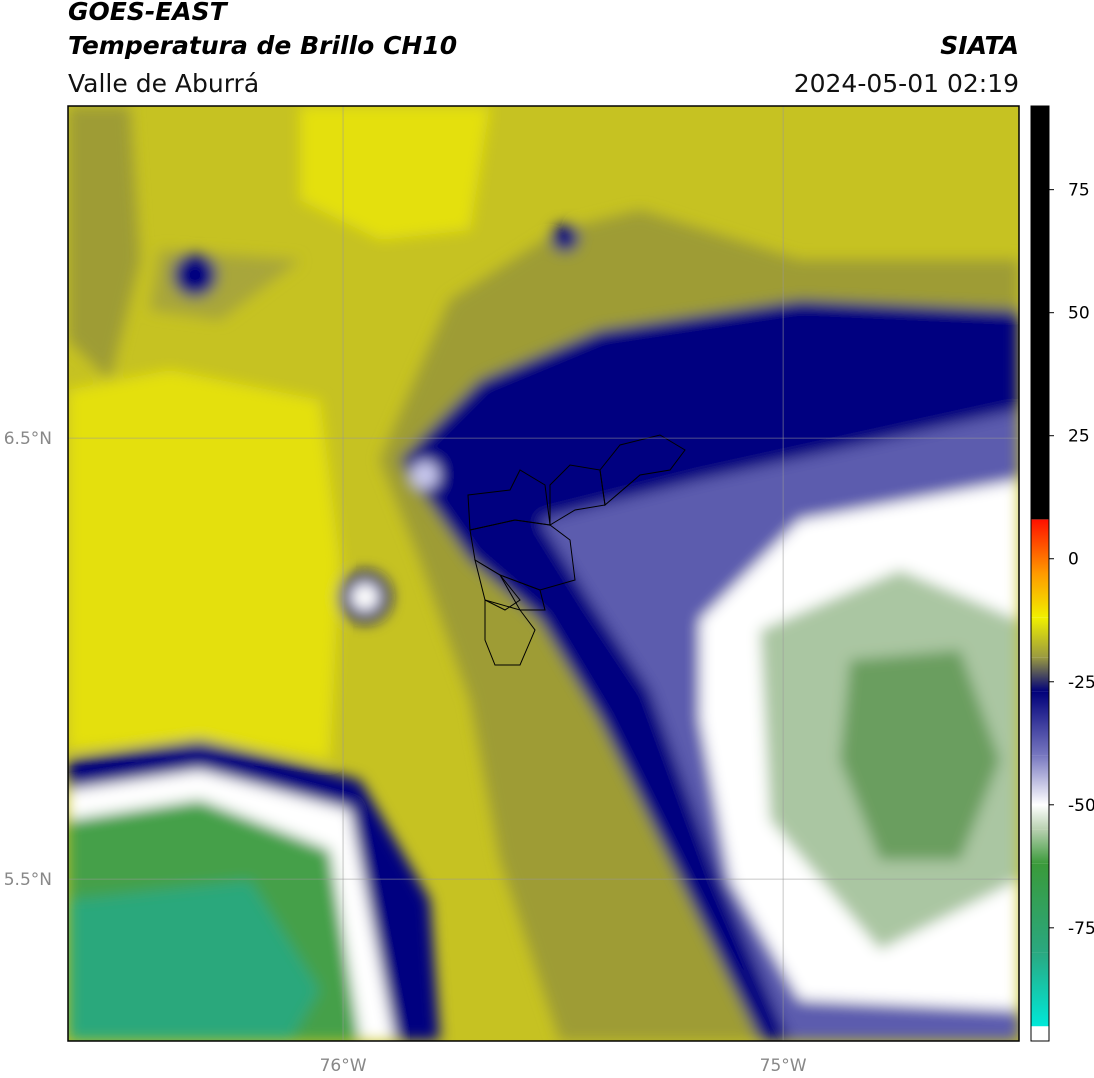 The height and width of the screenshot is (1078, 1094). Describe the element at coordinates (576, 550) in the screenshot. I see `municipal-boundaries` at that location.